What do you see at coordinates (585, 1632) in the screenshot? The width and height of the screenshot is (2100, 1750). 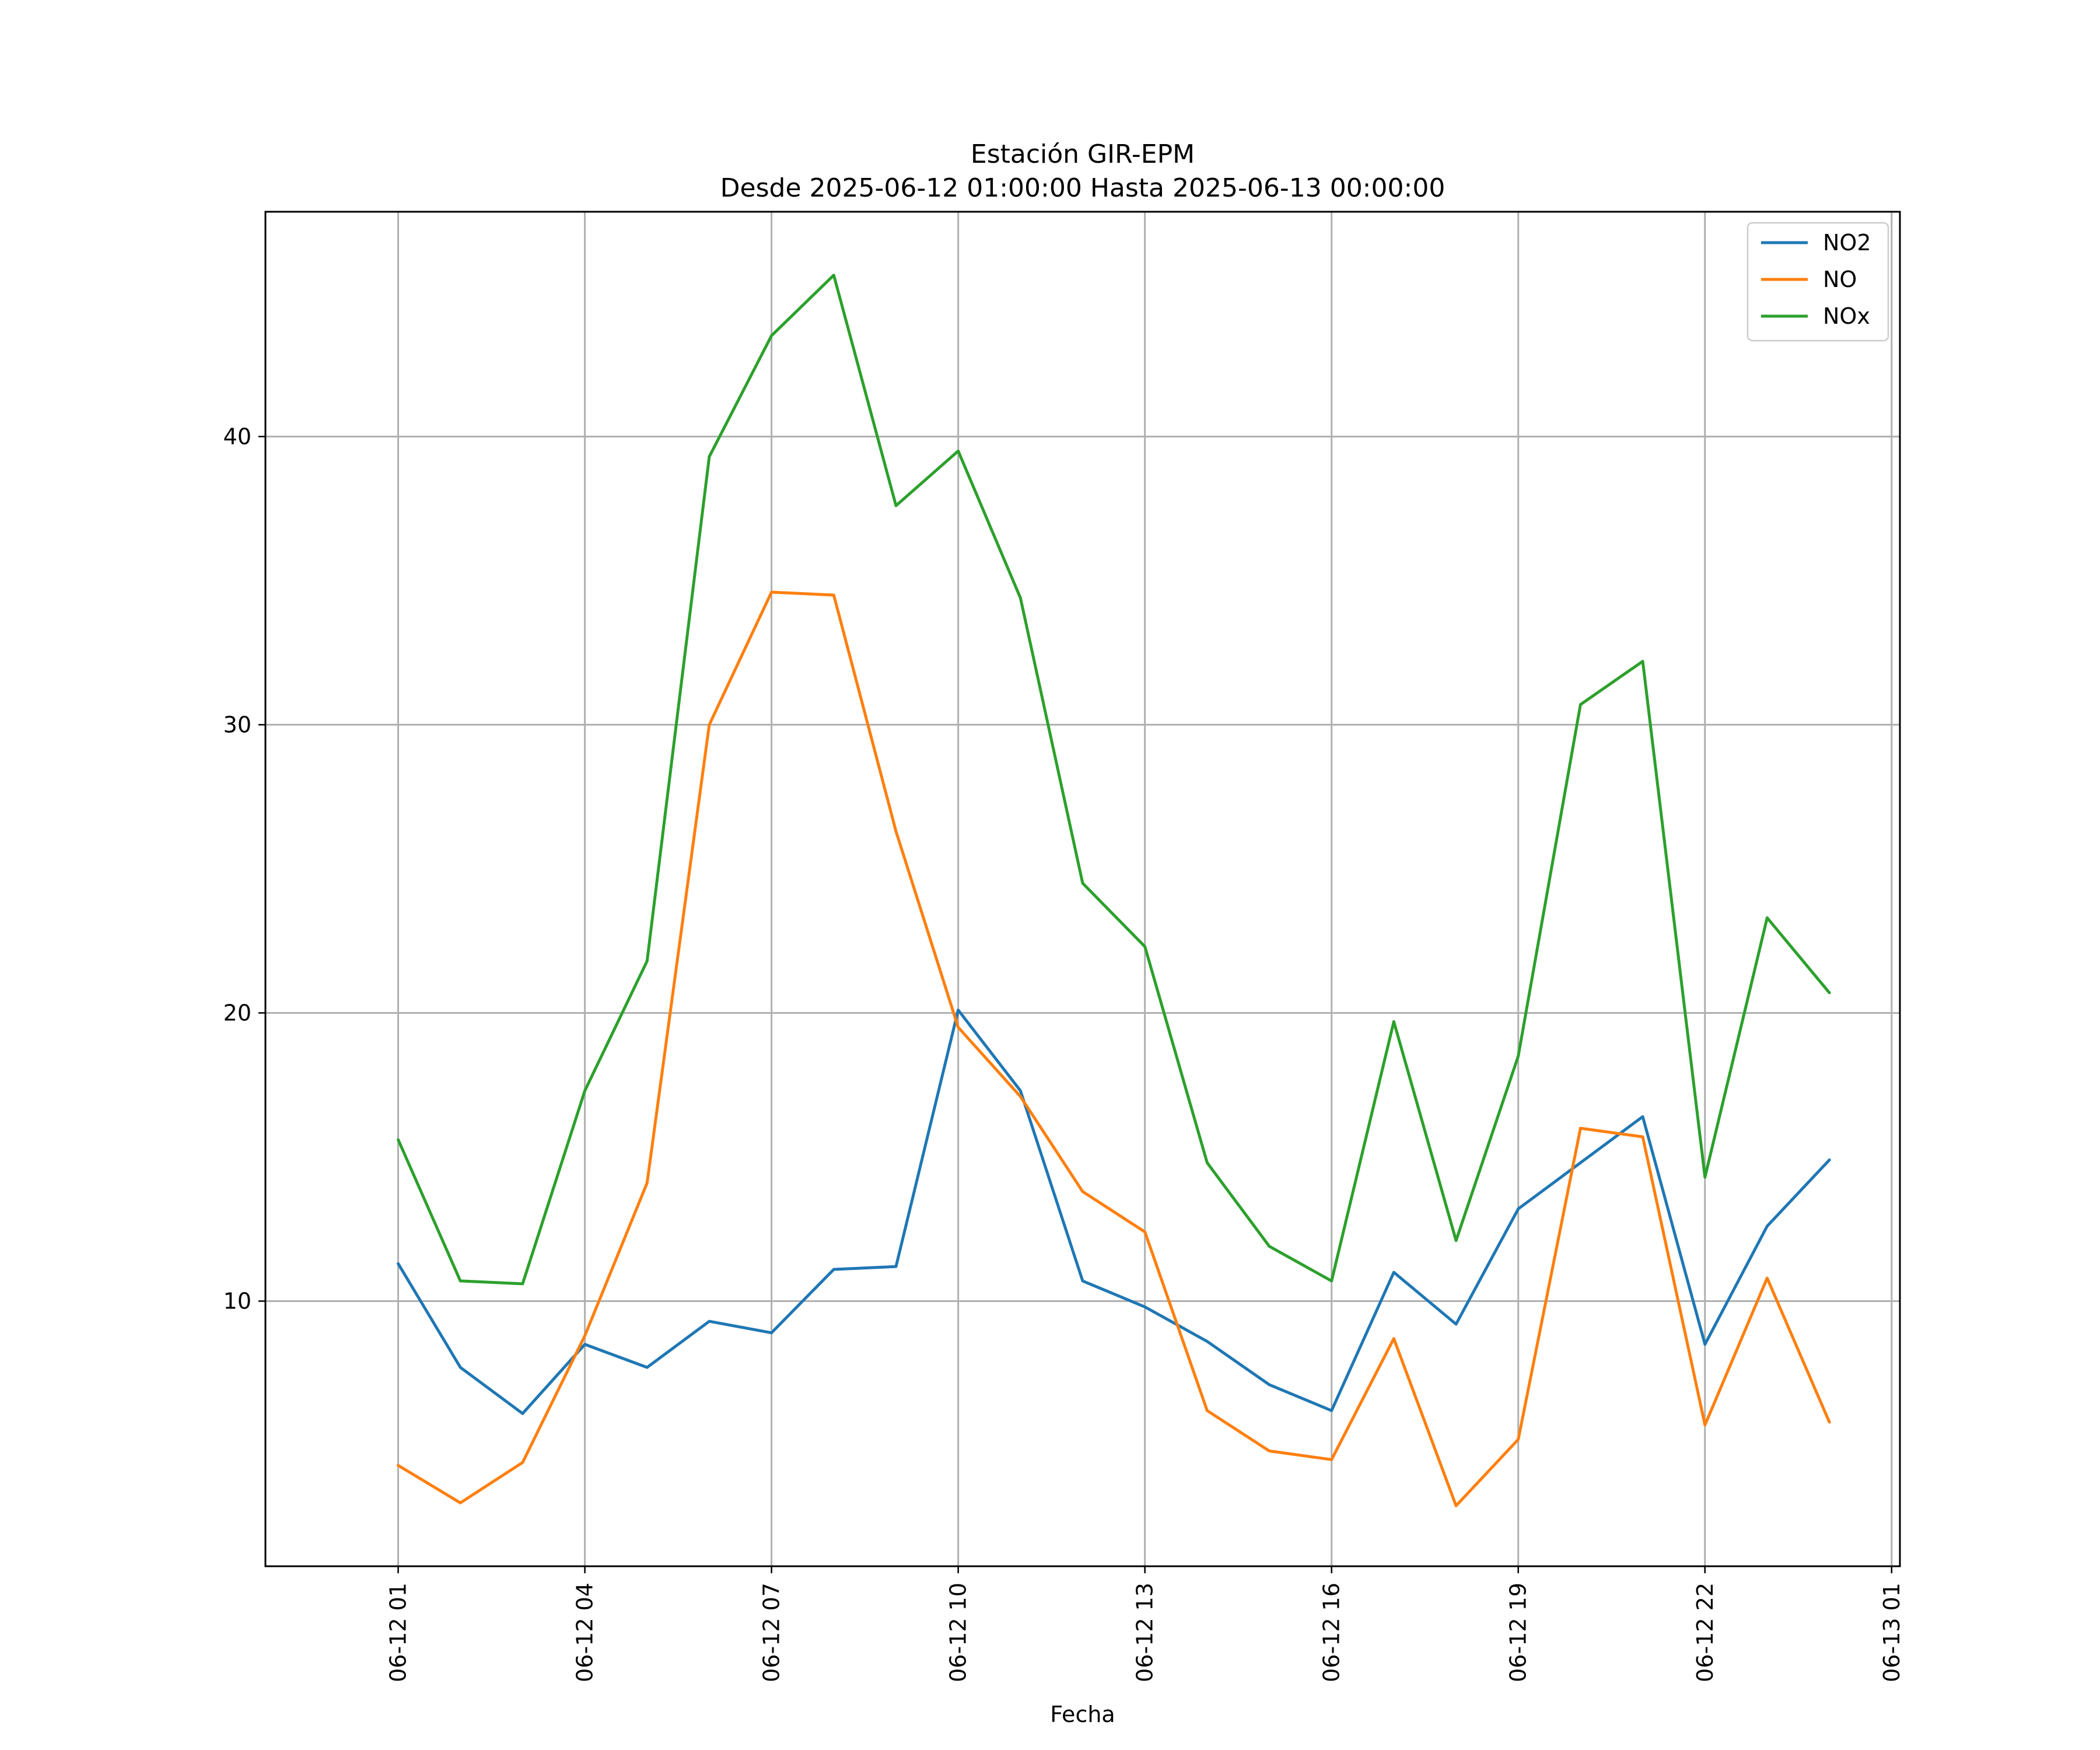 I see `x-tick-label: 06-12 04` at bounding box center [585, 1632].